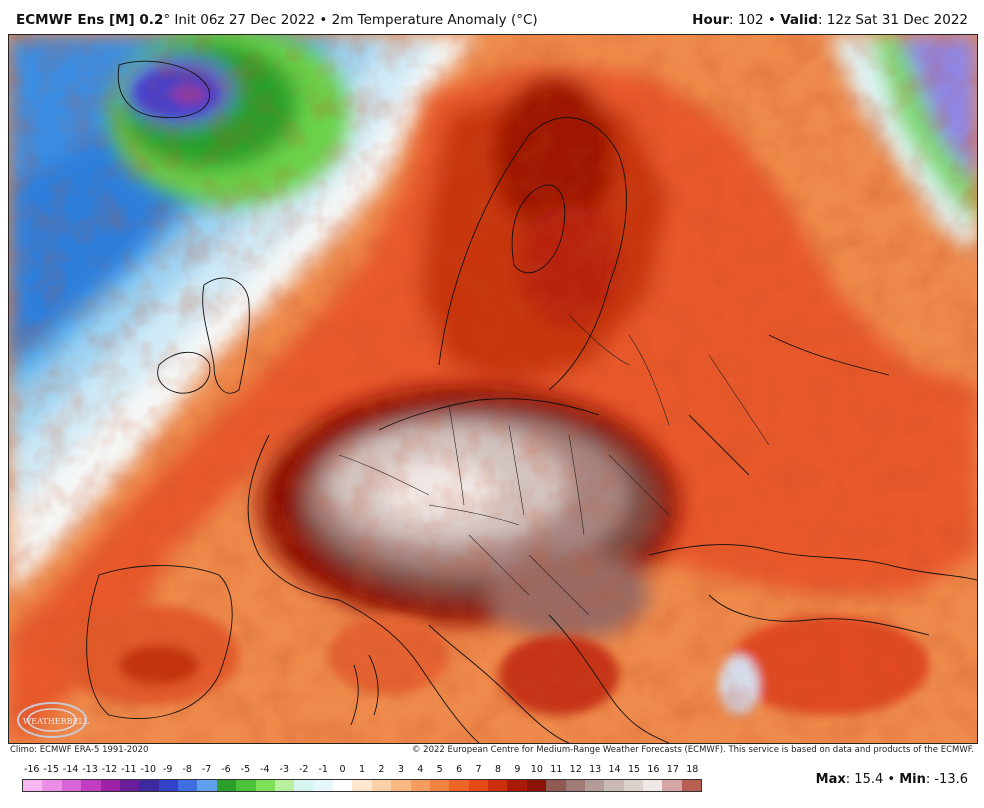 The width and height of the screenshot is (984, 808). What do you see at coordinates (692, 769) in the screenshot?
I see `colorbar-tick-label: 18` at bounding box center [692, 769].